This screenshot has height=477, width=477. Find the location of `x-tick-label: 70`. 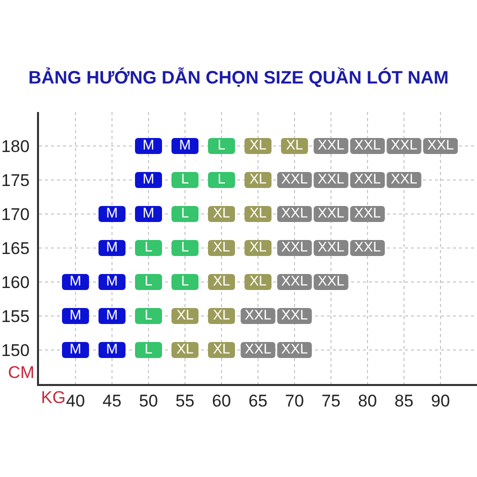

x-tick-label: 70 is located at coordinates (294, 400).